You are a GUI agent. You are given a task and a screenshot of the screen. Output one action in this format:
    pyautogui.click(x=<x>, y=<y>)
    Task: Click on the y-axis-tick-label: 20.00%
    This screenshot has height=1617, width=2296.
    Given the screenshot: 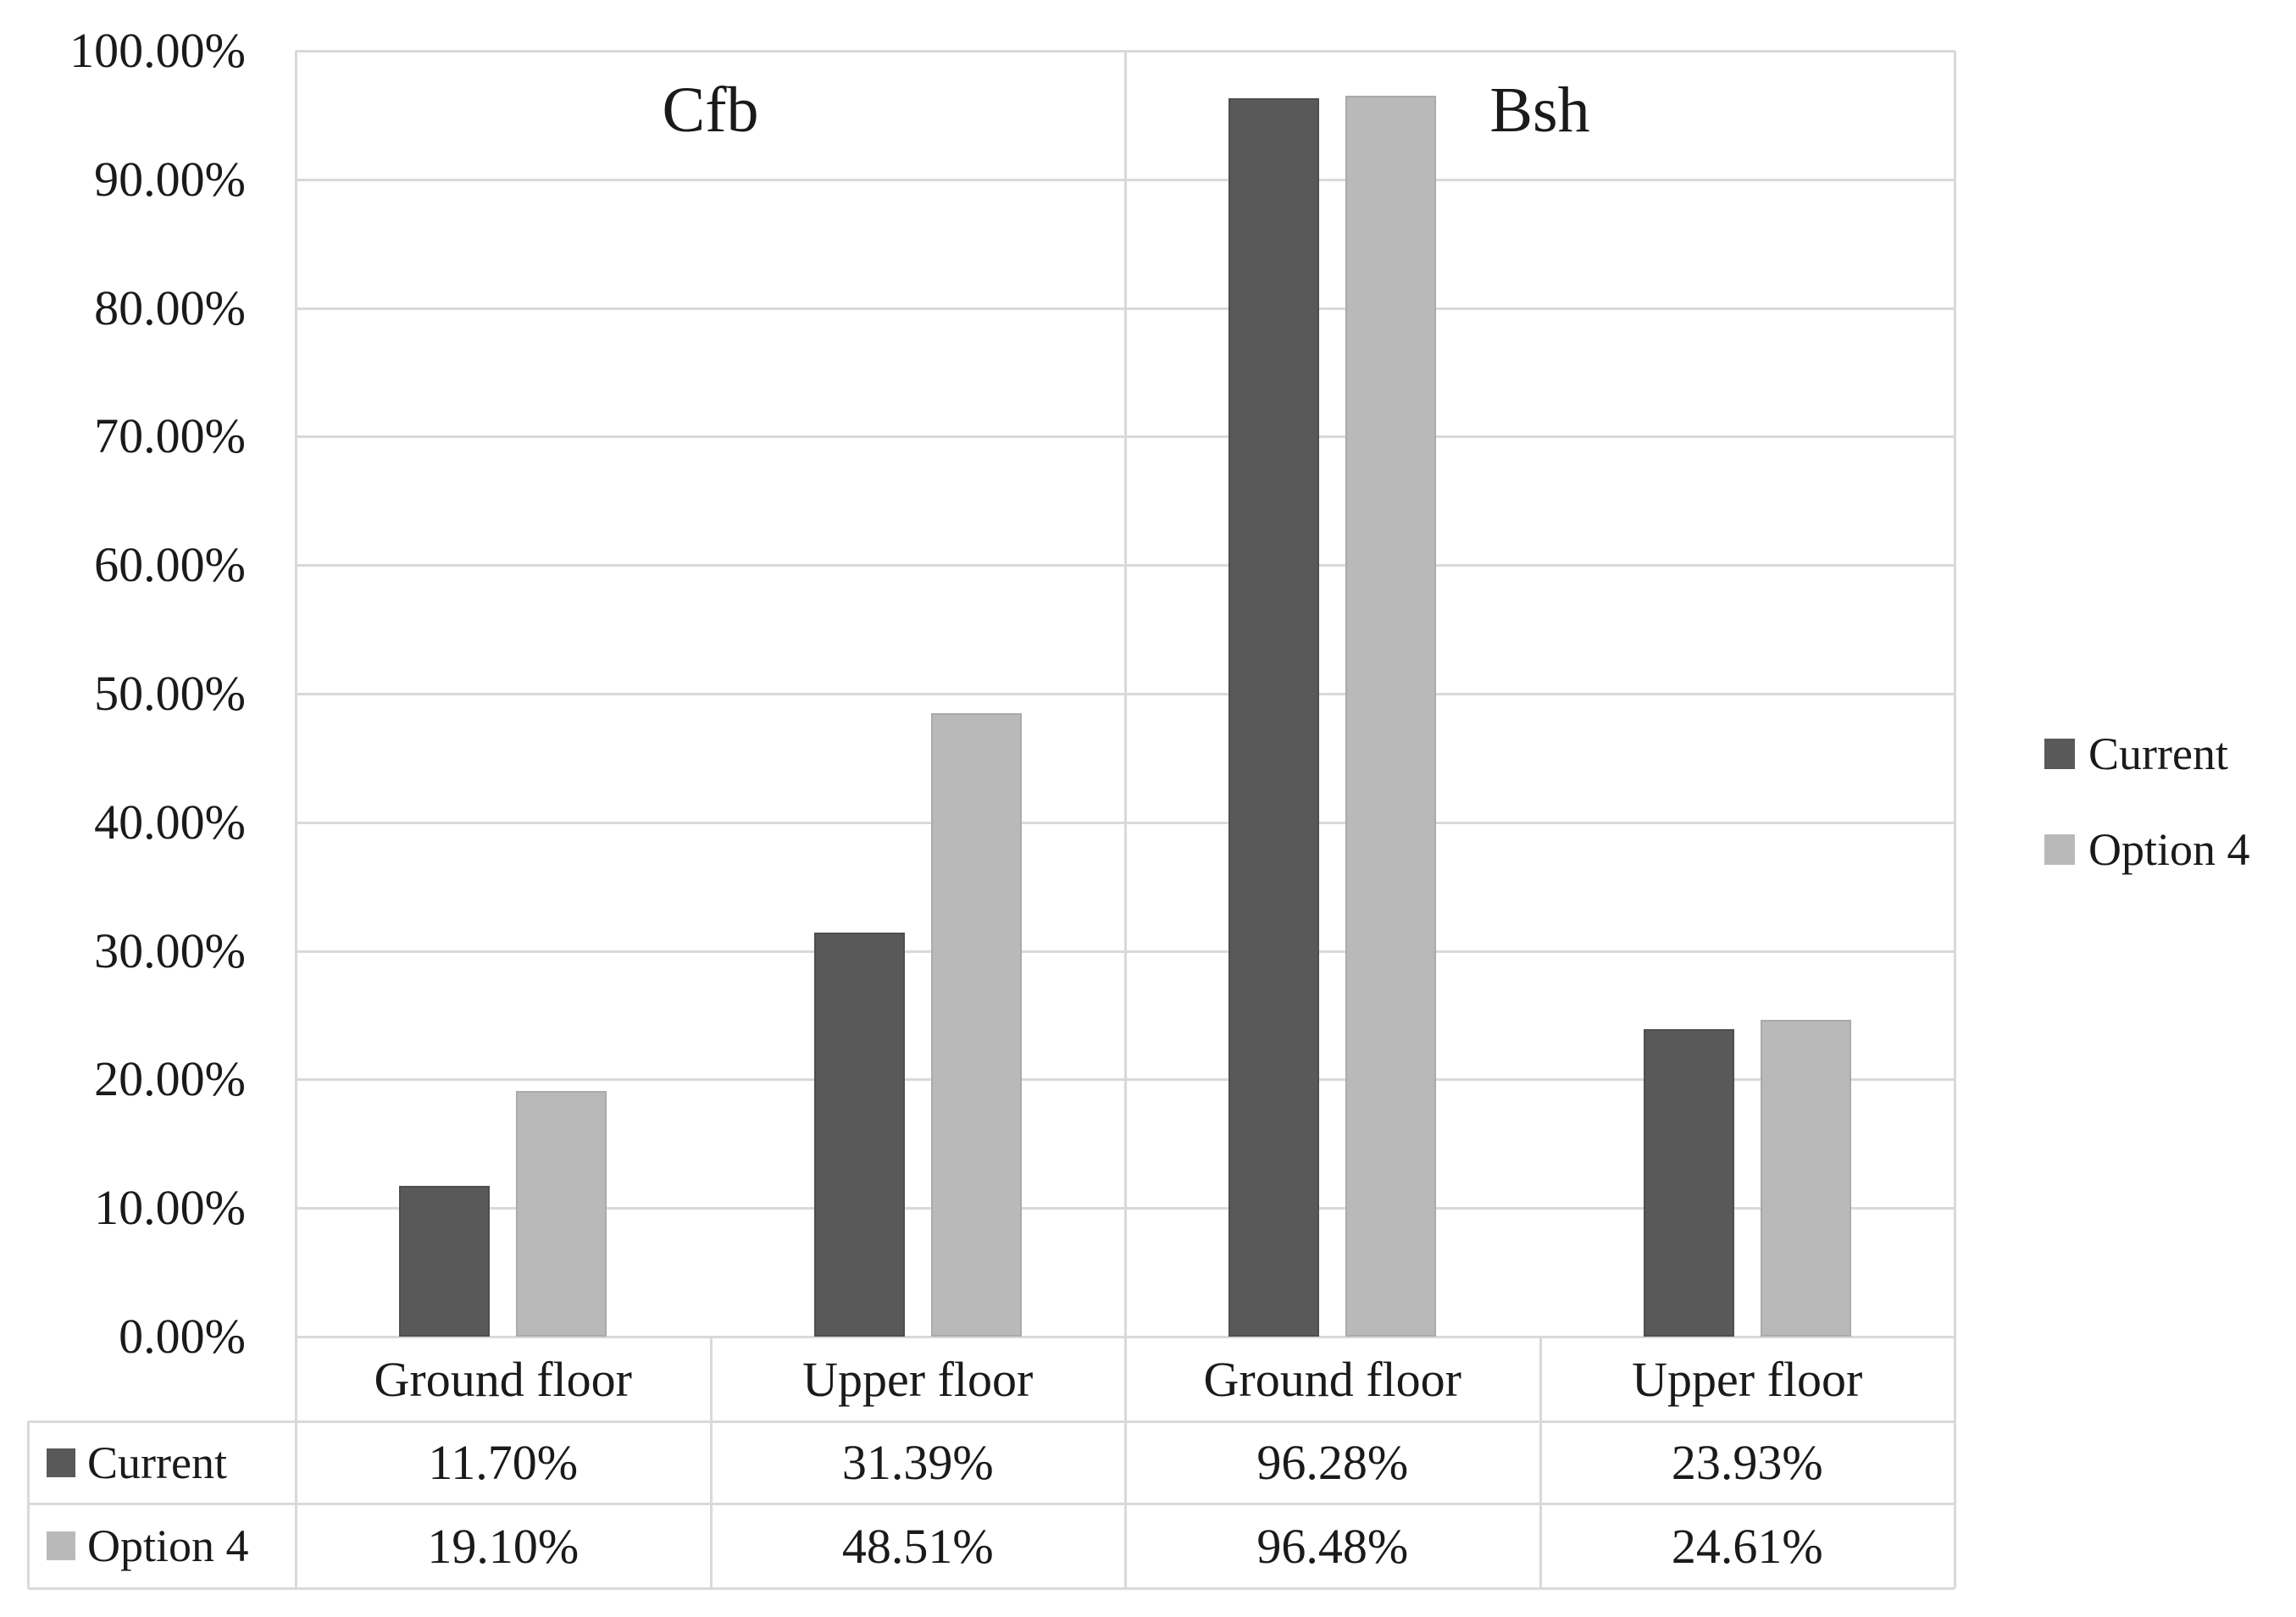 What is the action you would take?
    pyautogui.click(x=170, y=1079)
    